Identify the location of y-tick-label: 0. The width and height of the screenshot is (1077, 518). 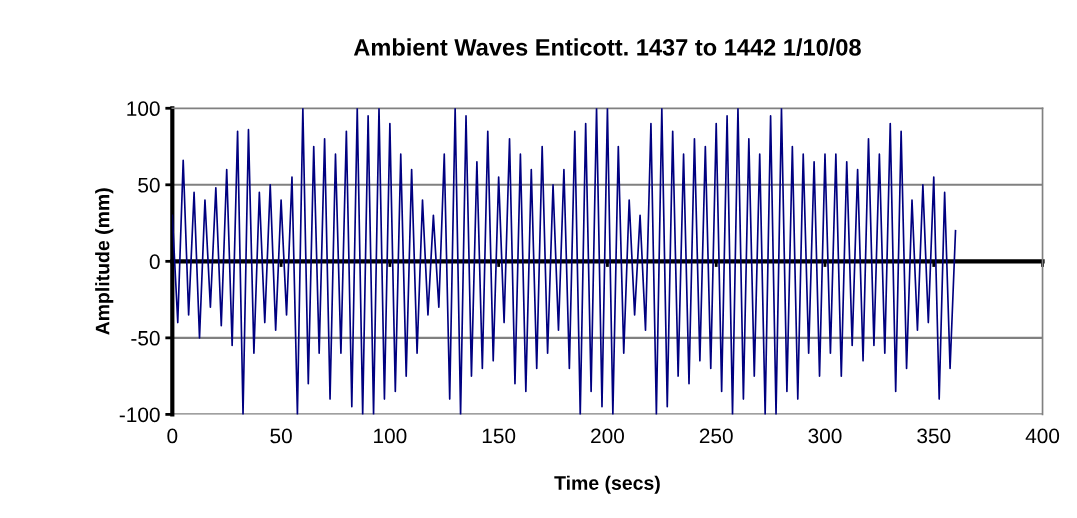
(154, 262).